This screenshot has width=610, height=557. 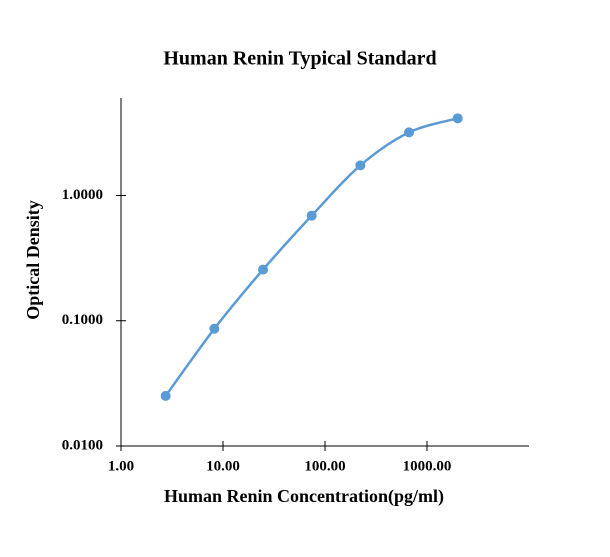 I want to click on x-tick-label: 10.00, so click(x=223, y=466).